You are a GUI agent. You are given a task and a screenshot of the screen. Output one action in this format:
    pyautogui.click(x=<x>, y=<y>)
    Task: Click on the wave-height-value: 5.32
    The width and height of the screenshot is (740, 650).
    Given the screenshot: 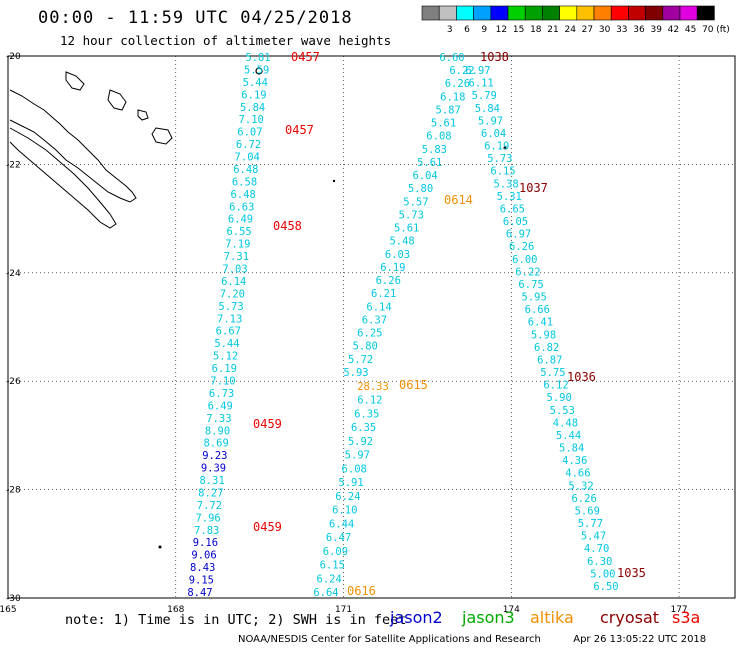 What is the action you would take?
    pyautogui.click(x=580, y=486)
    